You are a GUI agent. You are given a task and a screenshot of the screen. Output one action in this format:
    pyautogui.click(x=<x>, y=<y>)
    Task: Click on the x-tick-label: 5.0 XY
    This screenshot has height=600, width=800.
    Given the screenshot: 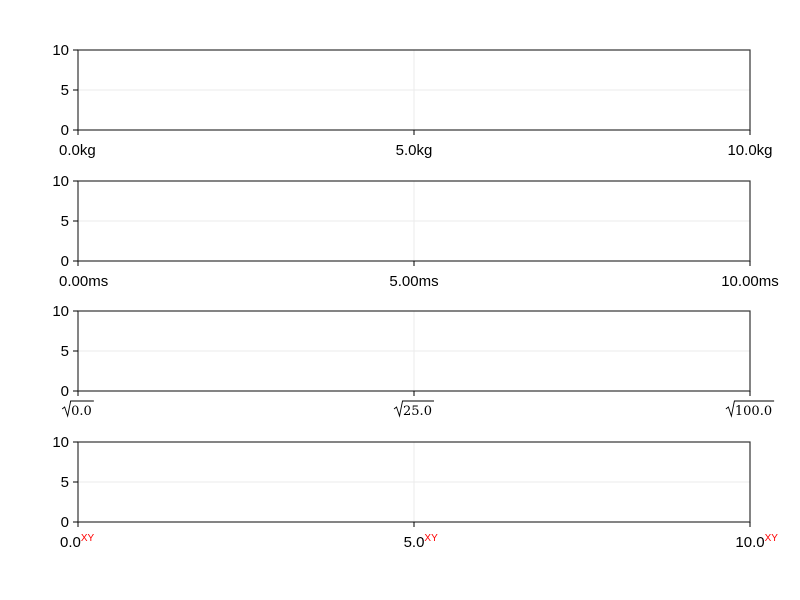 What is the action you would take?
    pyautogui.click(x=421, y=542)
    